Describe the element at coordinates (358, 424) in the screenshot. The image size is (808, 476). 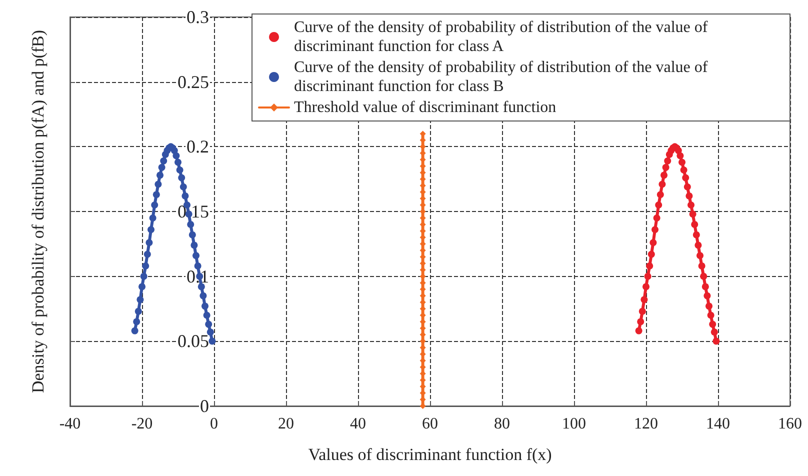
I see `x-tick-label: 40` at that location.